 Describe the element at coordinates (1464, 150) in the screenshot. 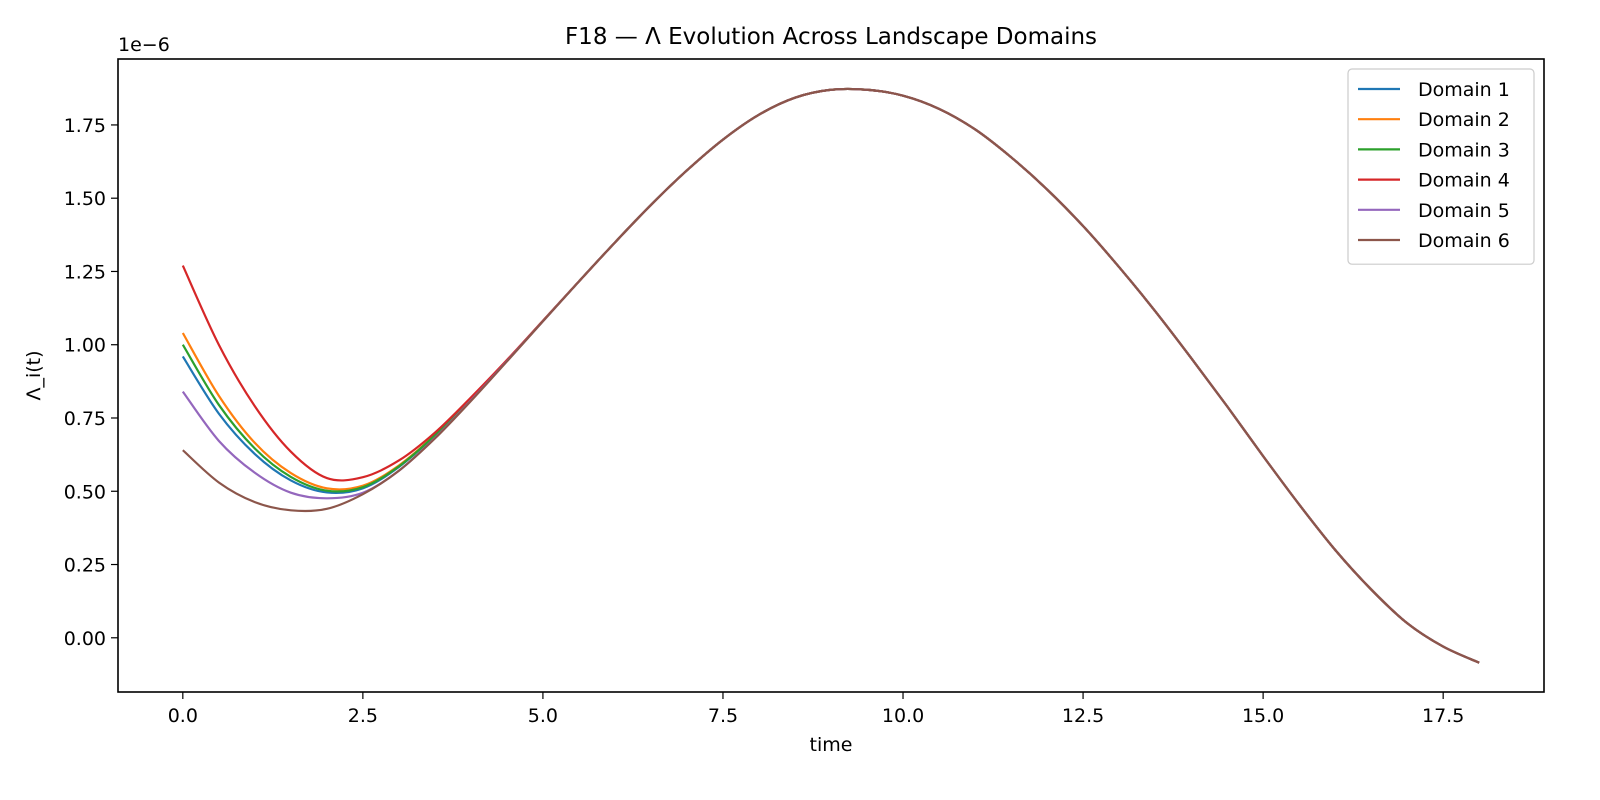

I see `legend-label-domain-3: Domain 3` at that location.